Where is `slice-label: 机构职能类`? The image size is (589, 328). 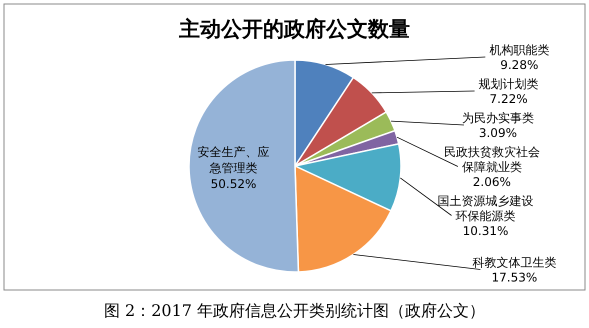 slice-label: 机构职能类 is located at coordinates (519, 50).